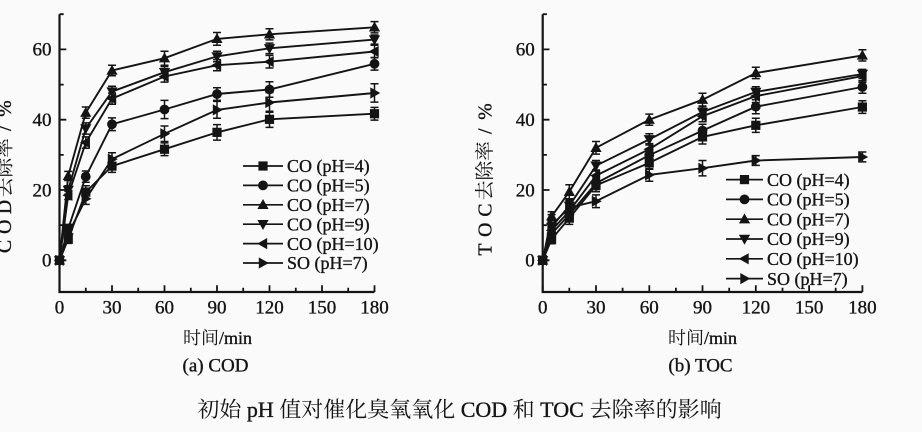  Describe the element at coordinates (700, 366) in the screenshot. I see `svg-text: (b) TOC` at that location.